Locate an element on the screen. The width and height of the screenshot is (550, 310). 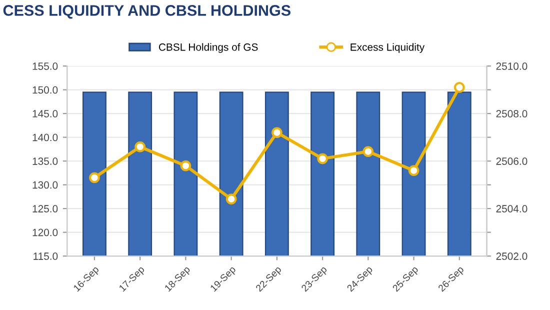
y2-tick-label: 2510.0 is located at coordinates (512, 66).